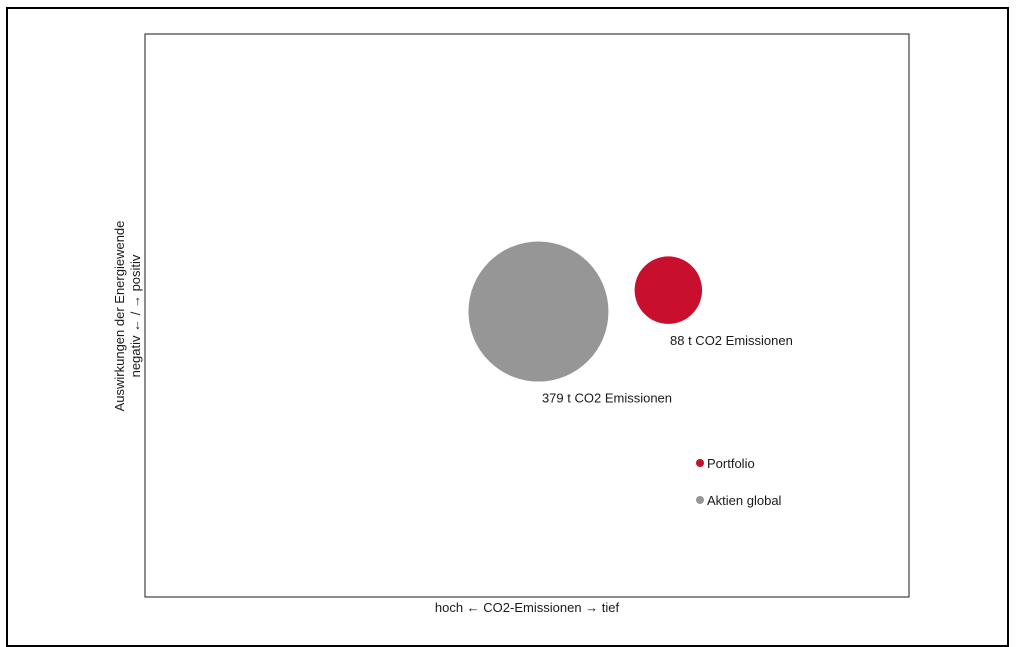 The width and height of the screenshot is (1016, 647). Describe the element at coordinates (538, 311) in the screenshot. I see `bubble-aktien-global` at that location.